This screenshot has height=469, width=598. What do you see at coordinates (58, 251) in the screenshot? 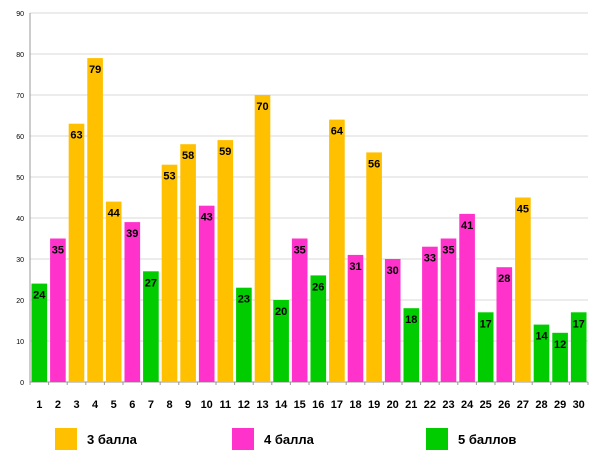
I see `data-label-2: 35` at bounding box center [58, 251].